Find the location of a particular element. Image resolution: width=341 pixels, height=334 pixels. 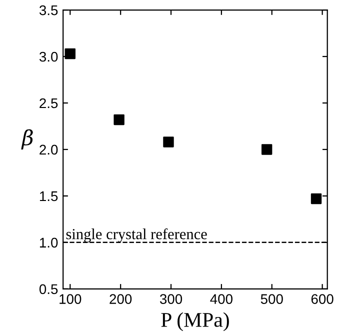

x-tick-label: 300 is located at coordinates (171, 299).